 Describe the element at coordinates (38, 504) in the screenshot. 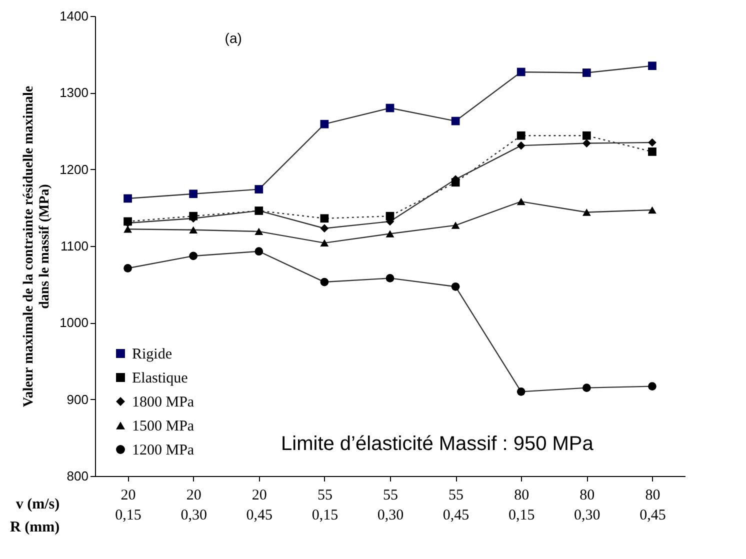

I see `text: v (m/s)` at that location.